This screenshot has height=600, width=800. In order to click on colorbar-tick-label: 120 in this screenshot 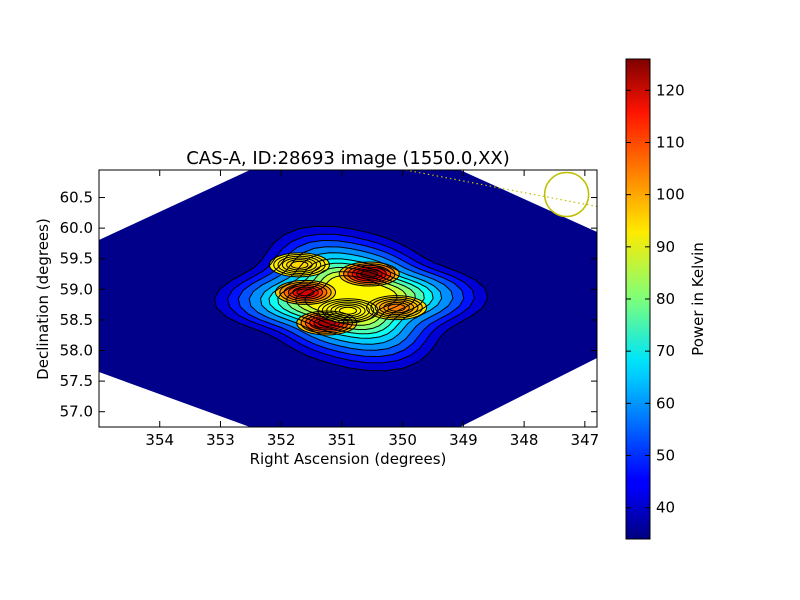, I will do `click(670, 90)`.